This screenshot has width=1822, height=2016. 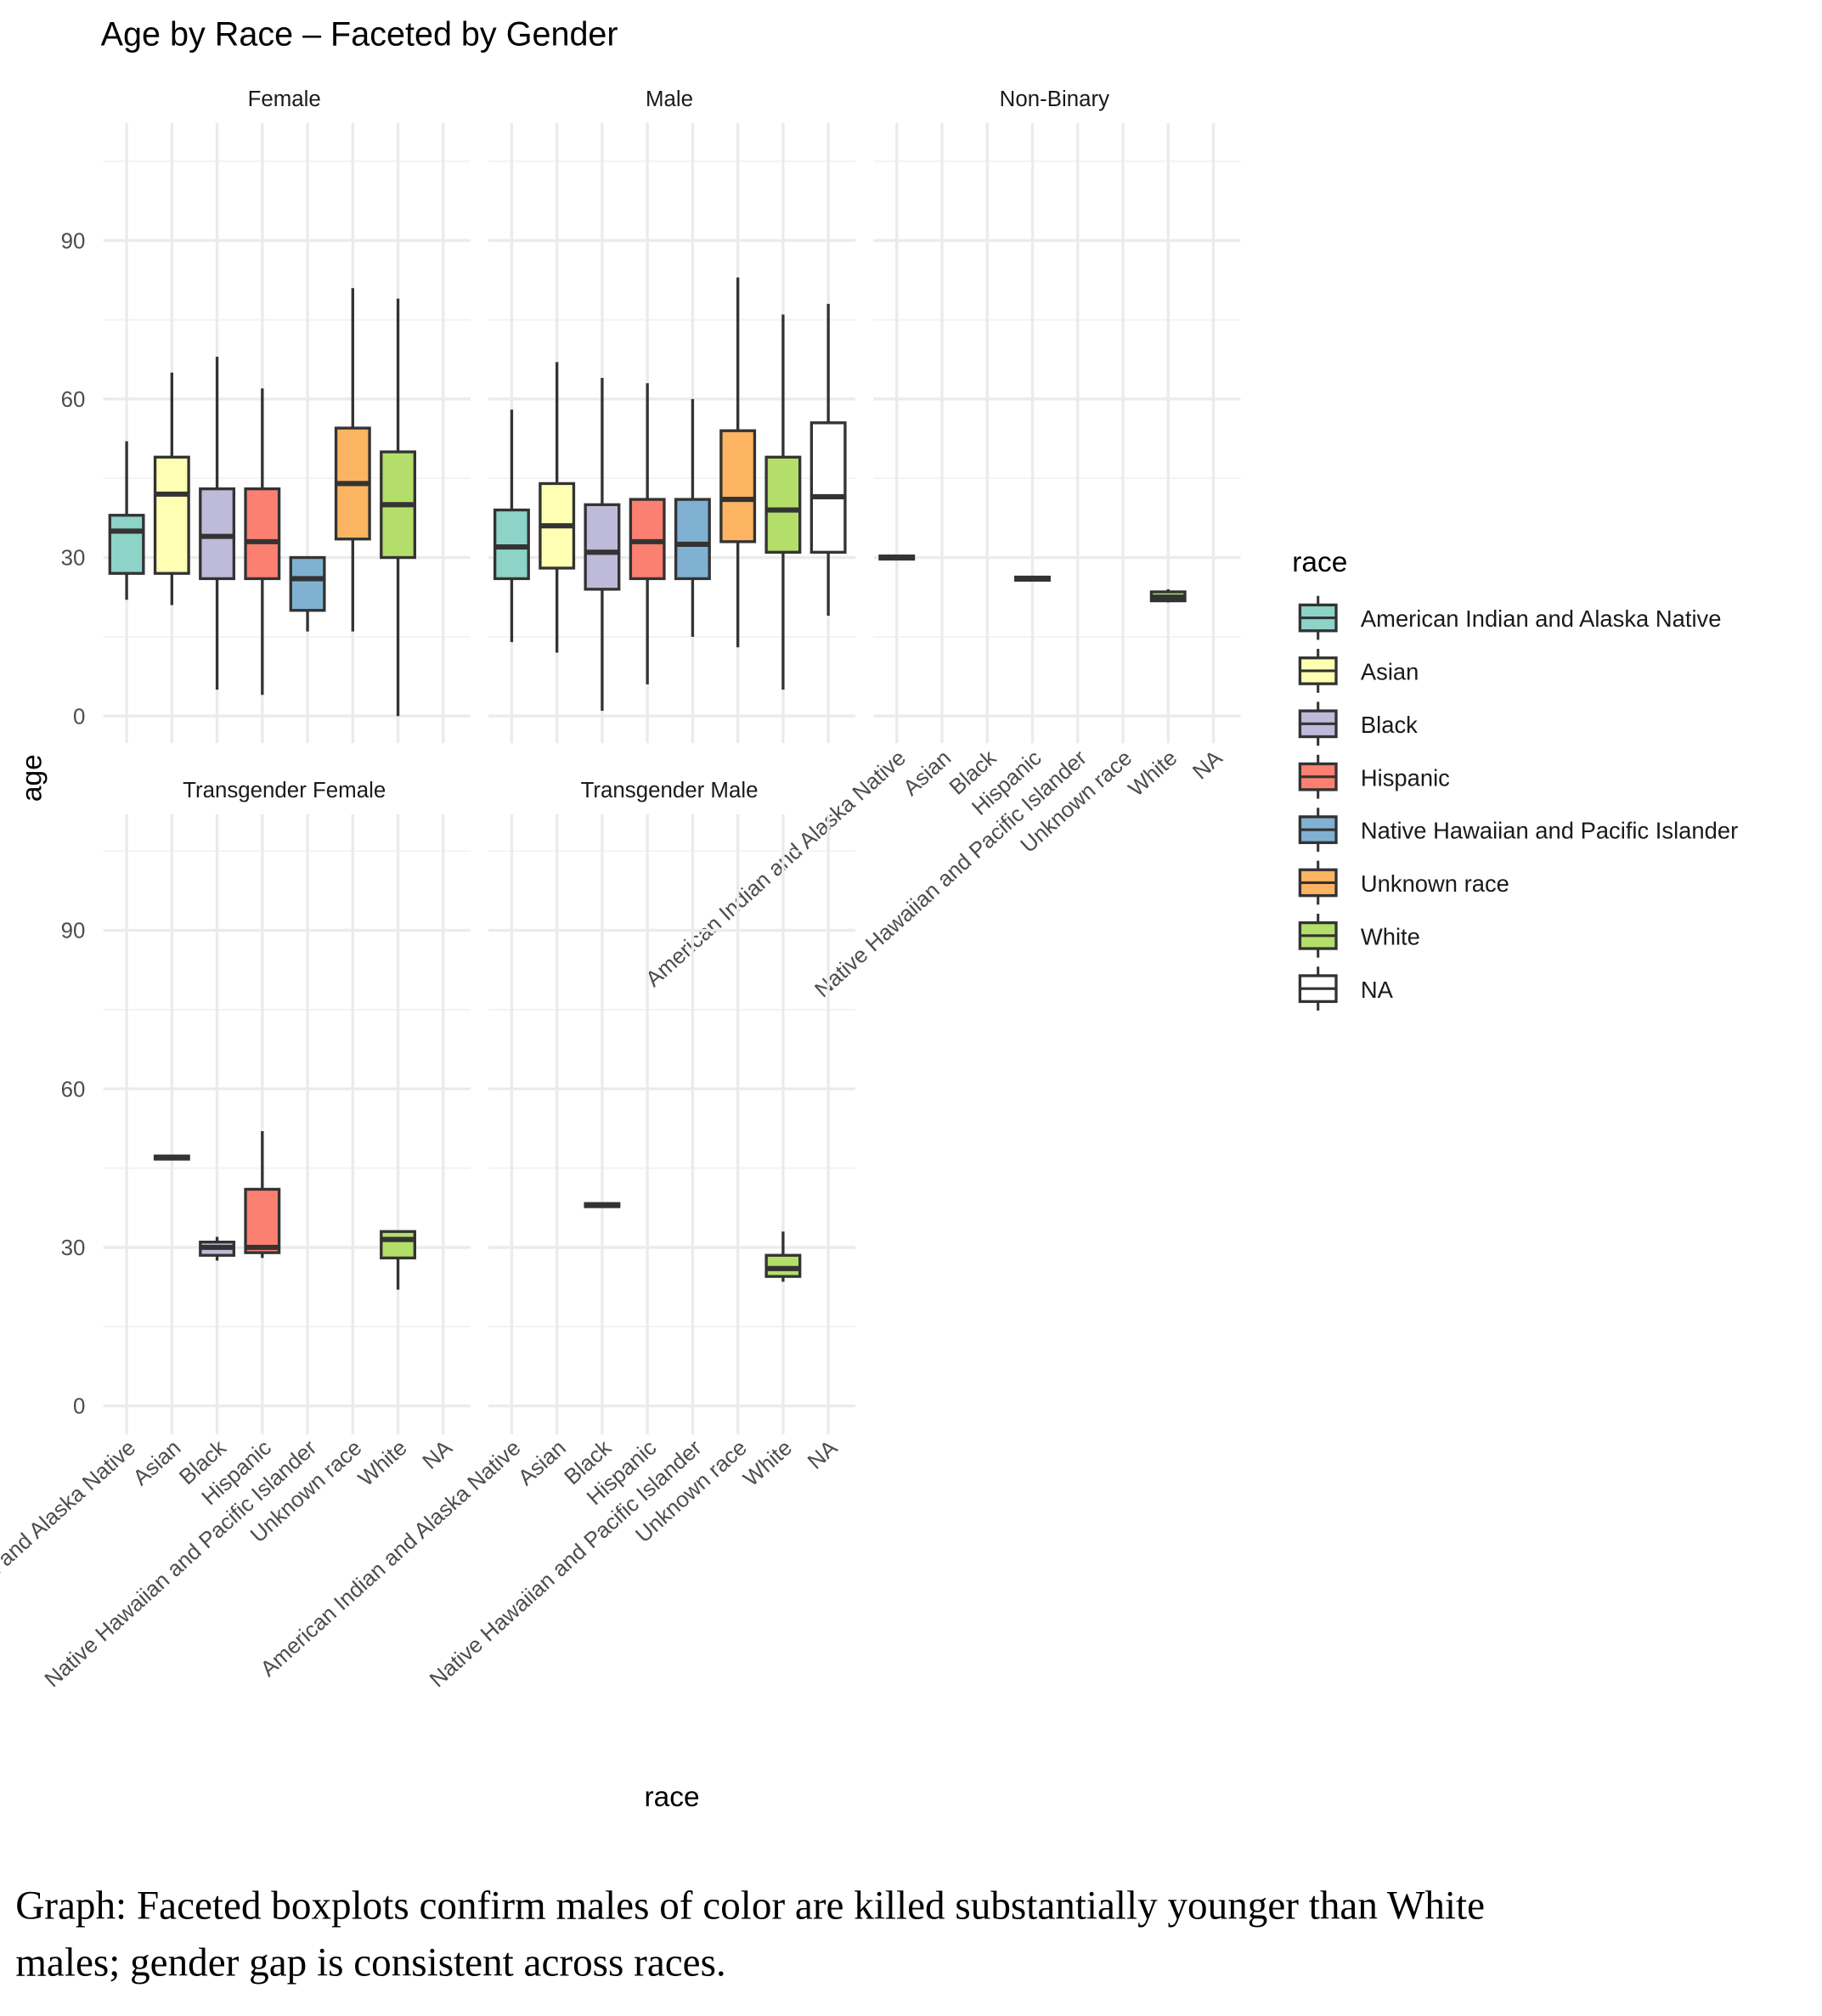 I want to click on legend-label: Native Hawaiian and Pacific Islander, so click(x=1549, y=831).